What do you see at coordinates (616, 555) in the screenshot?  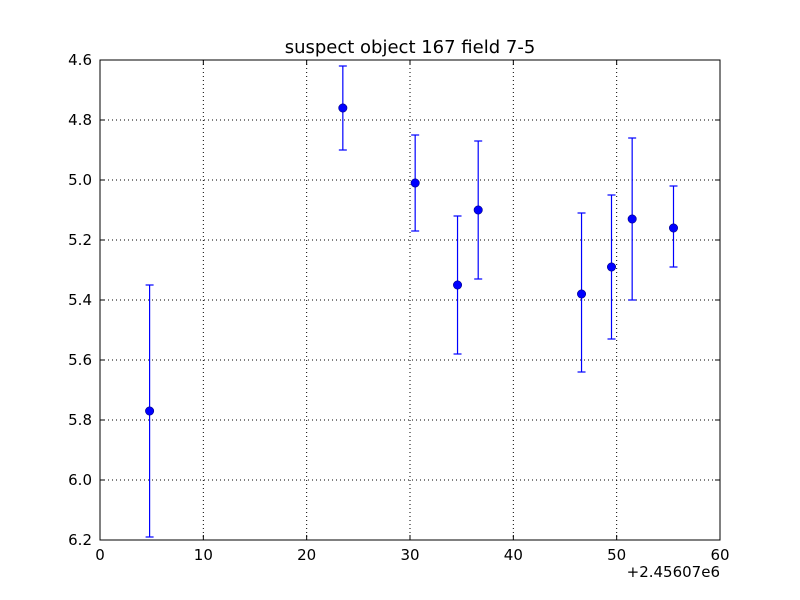 I see `x-tick-label: 50` at bounding box center [616, 555].